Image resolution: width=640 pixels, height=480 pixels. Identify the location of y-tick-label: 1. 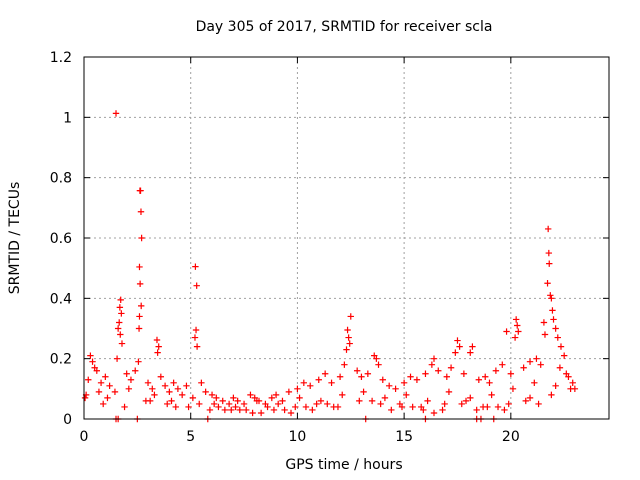
(67, 118).